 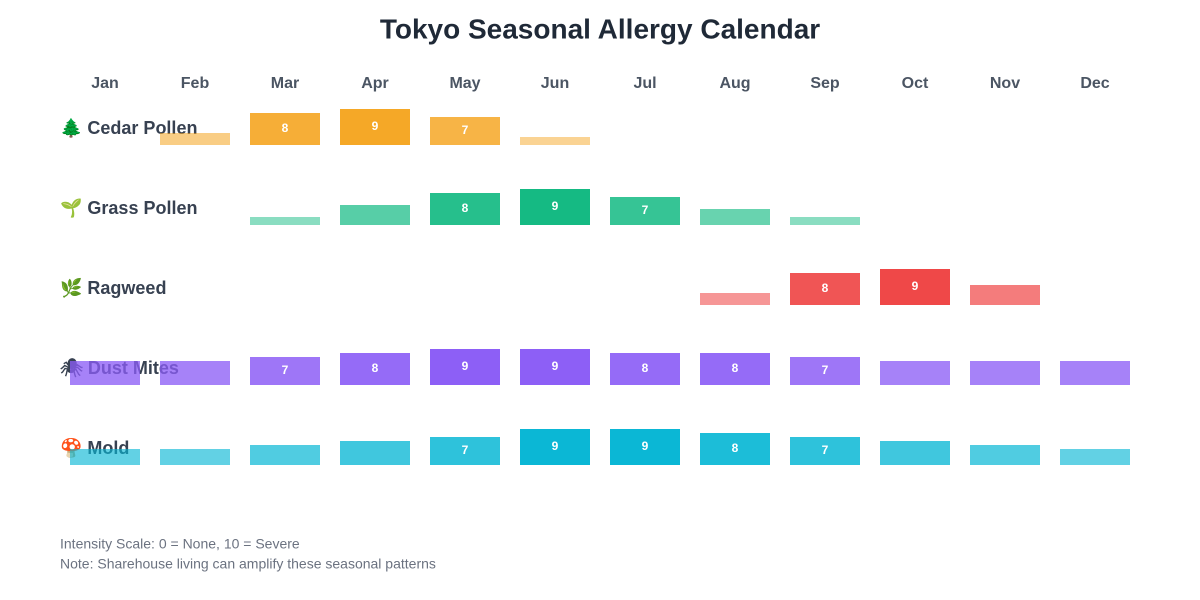 What do you see at coordinates (644, 83) in the screenshot?
I see `month-label: Jul` at bounding box center [644, 83].